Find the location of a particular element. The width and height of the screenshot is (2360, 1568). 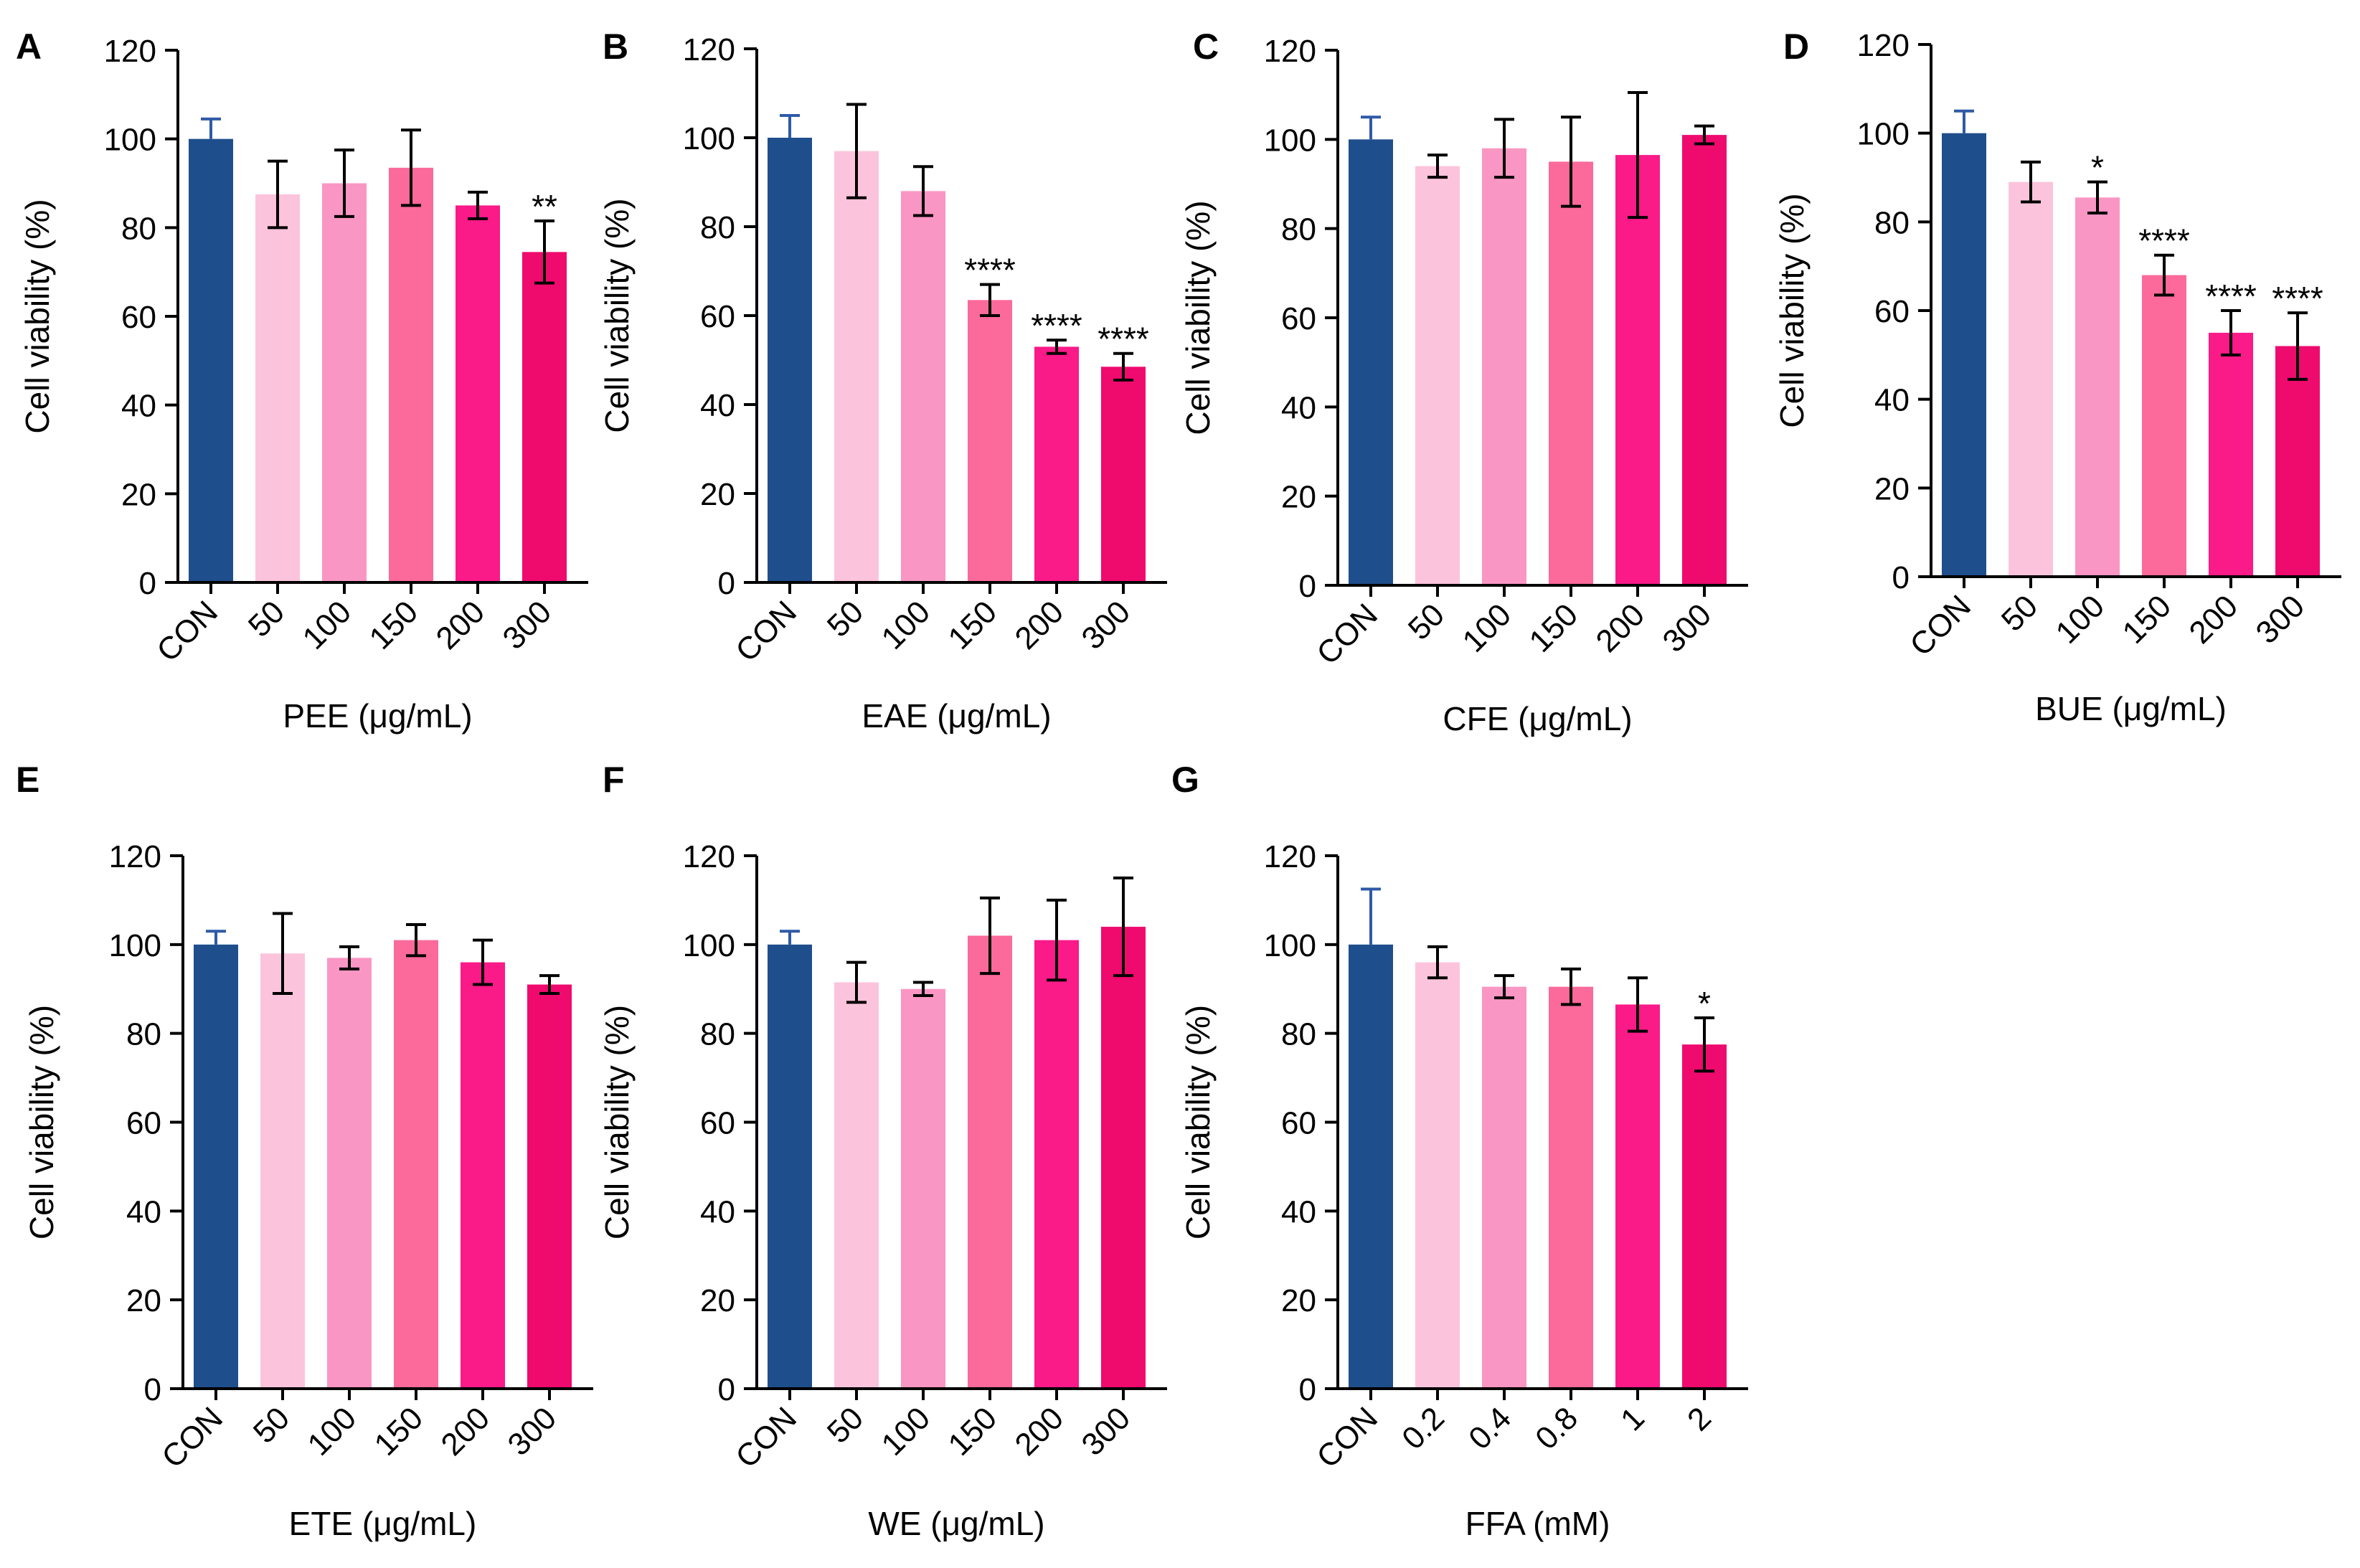

x-axis-label: ETE (μg/mL) is located at coordinates (383, 1523).